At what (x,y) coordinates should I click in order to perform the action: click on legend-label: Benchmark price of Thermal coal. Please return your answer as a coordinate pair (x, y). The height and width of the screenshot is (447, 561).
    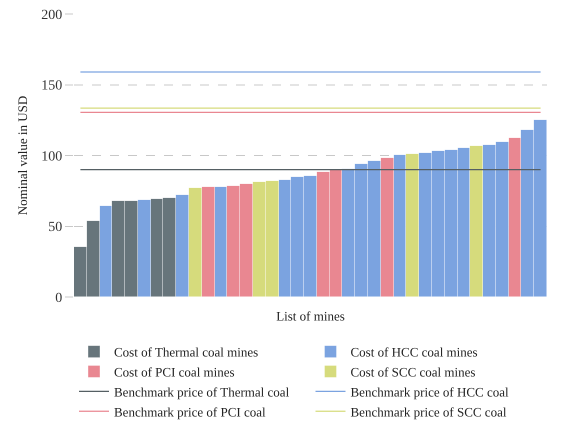
    Looking at the image, I should click on (202, 392).